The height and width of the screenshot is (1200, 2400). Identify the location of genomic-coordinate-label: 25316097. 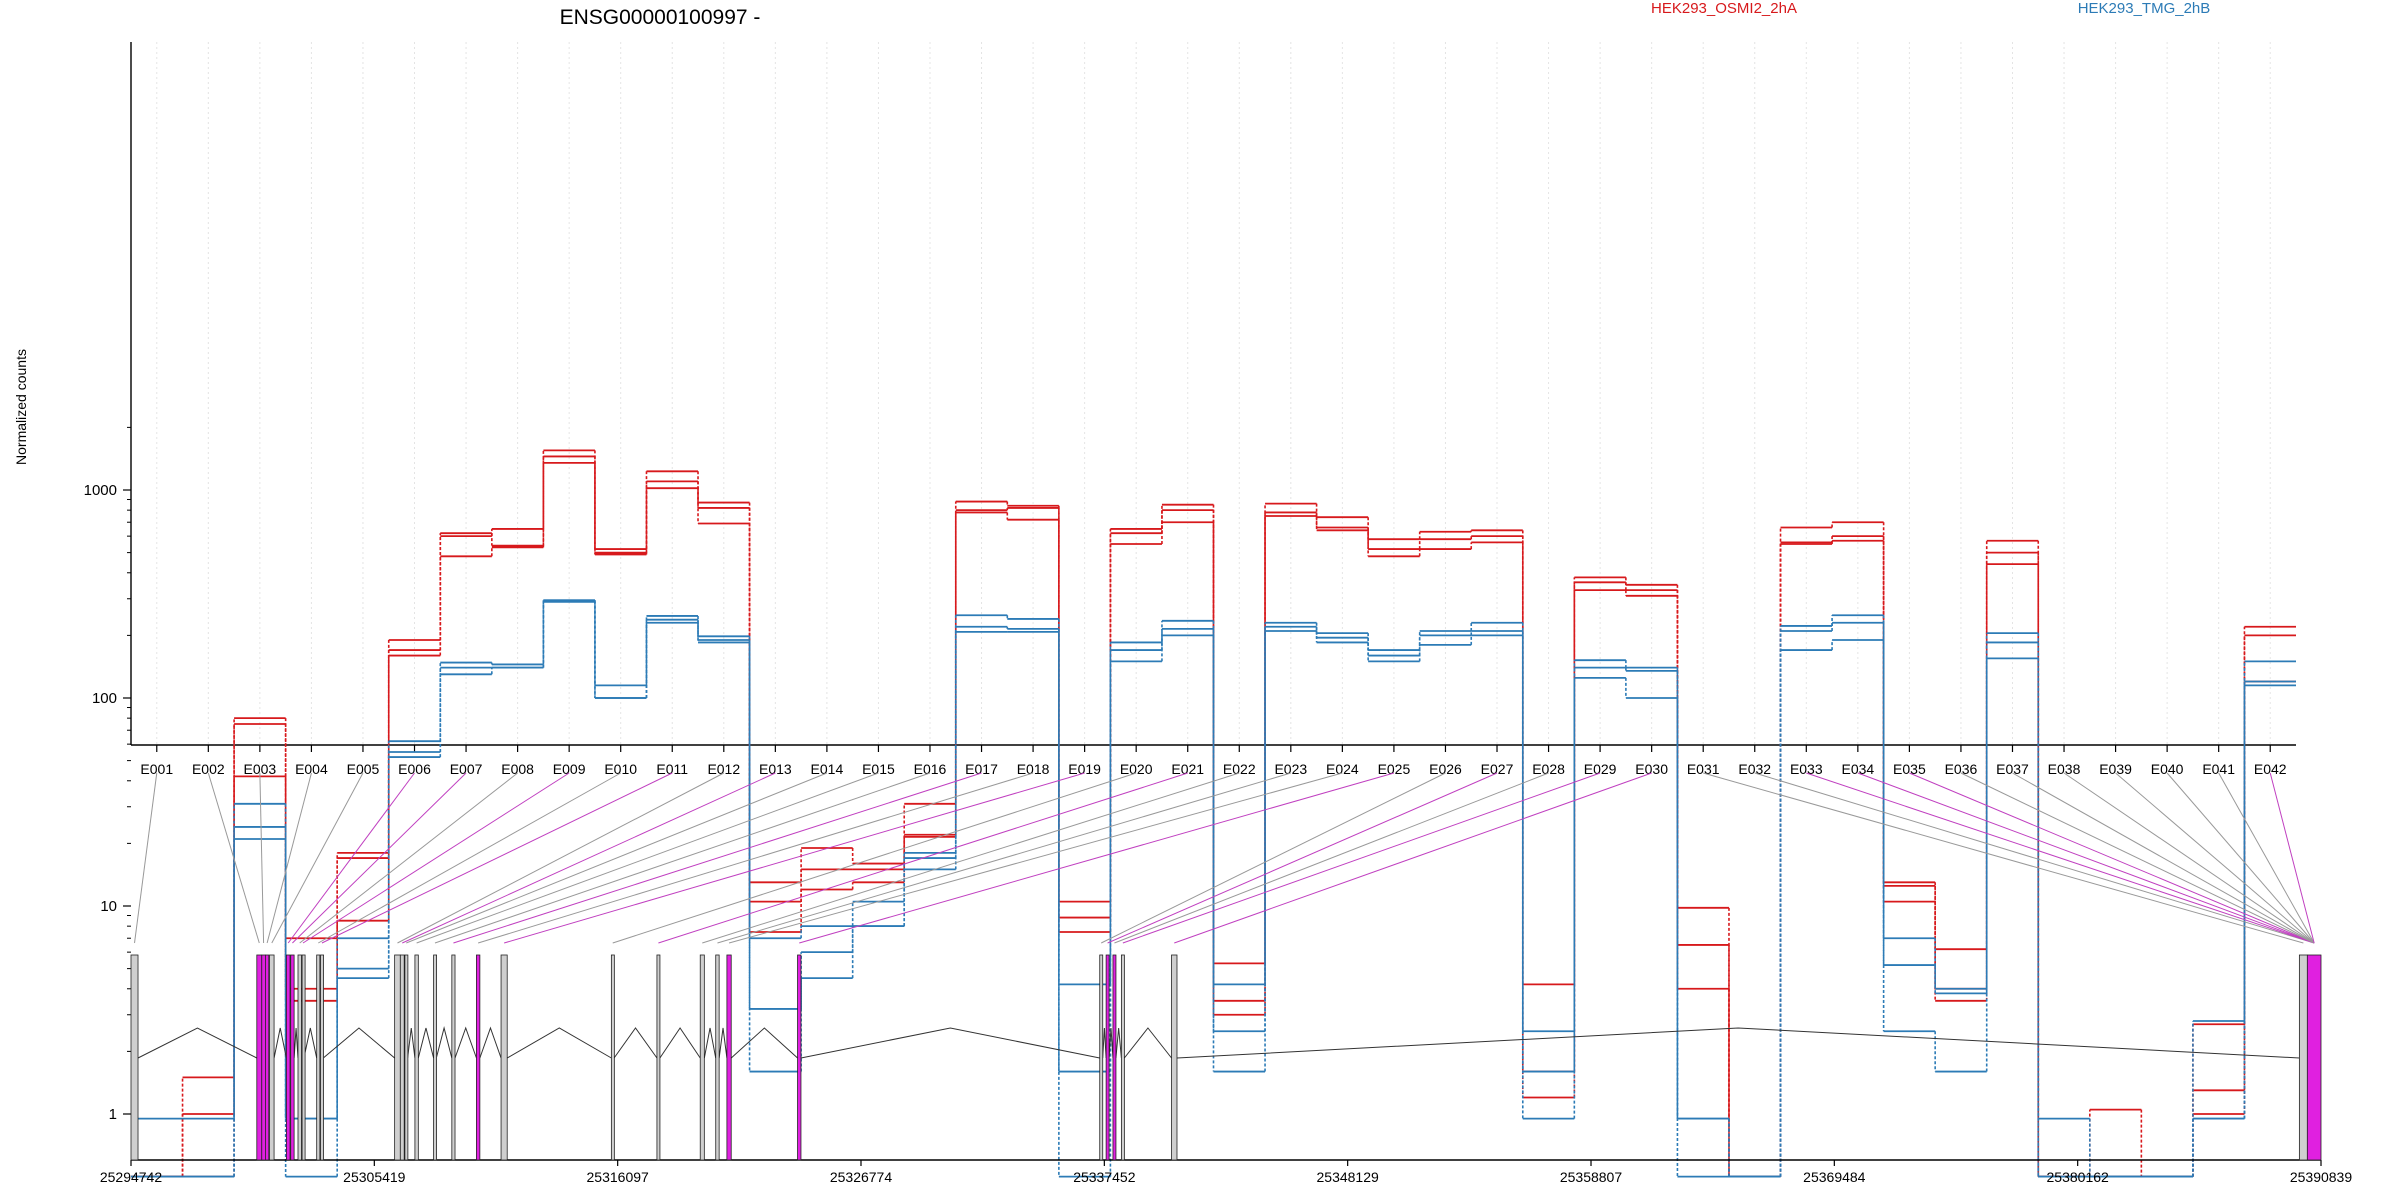
(618, 1177).